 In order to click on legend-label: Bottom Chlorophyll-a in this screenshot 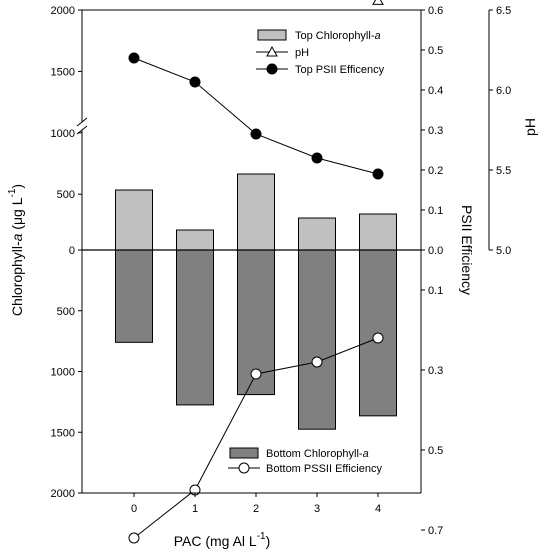, I will do `click(317, 454)`.